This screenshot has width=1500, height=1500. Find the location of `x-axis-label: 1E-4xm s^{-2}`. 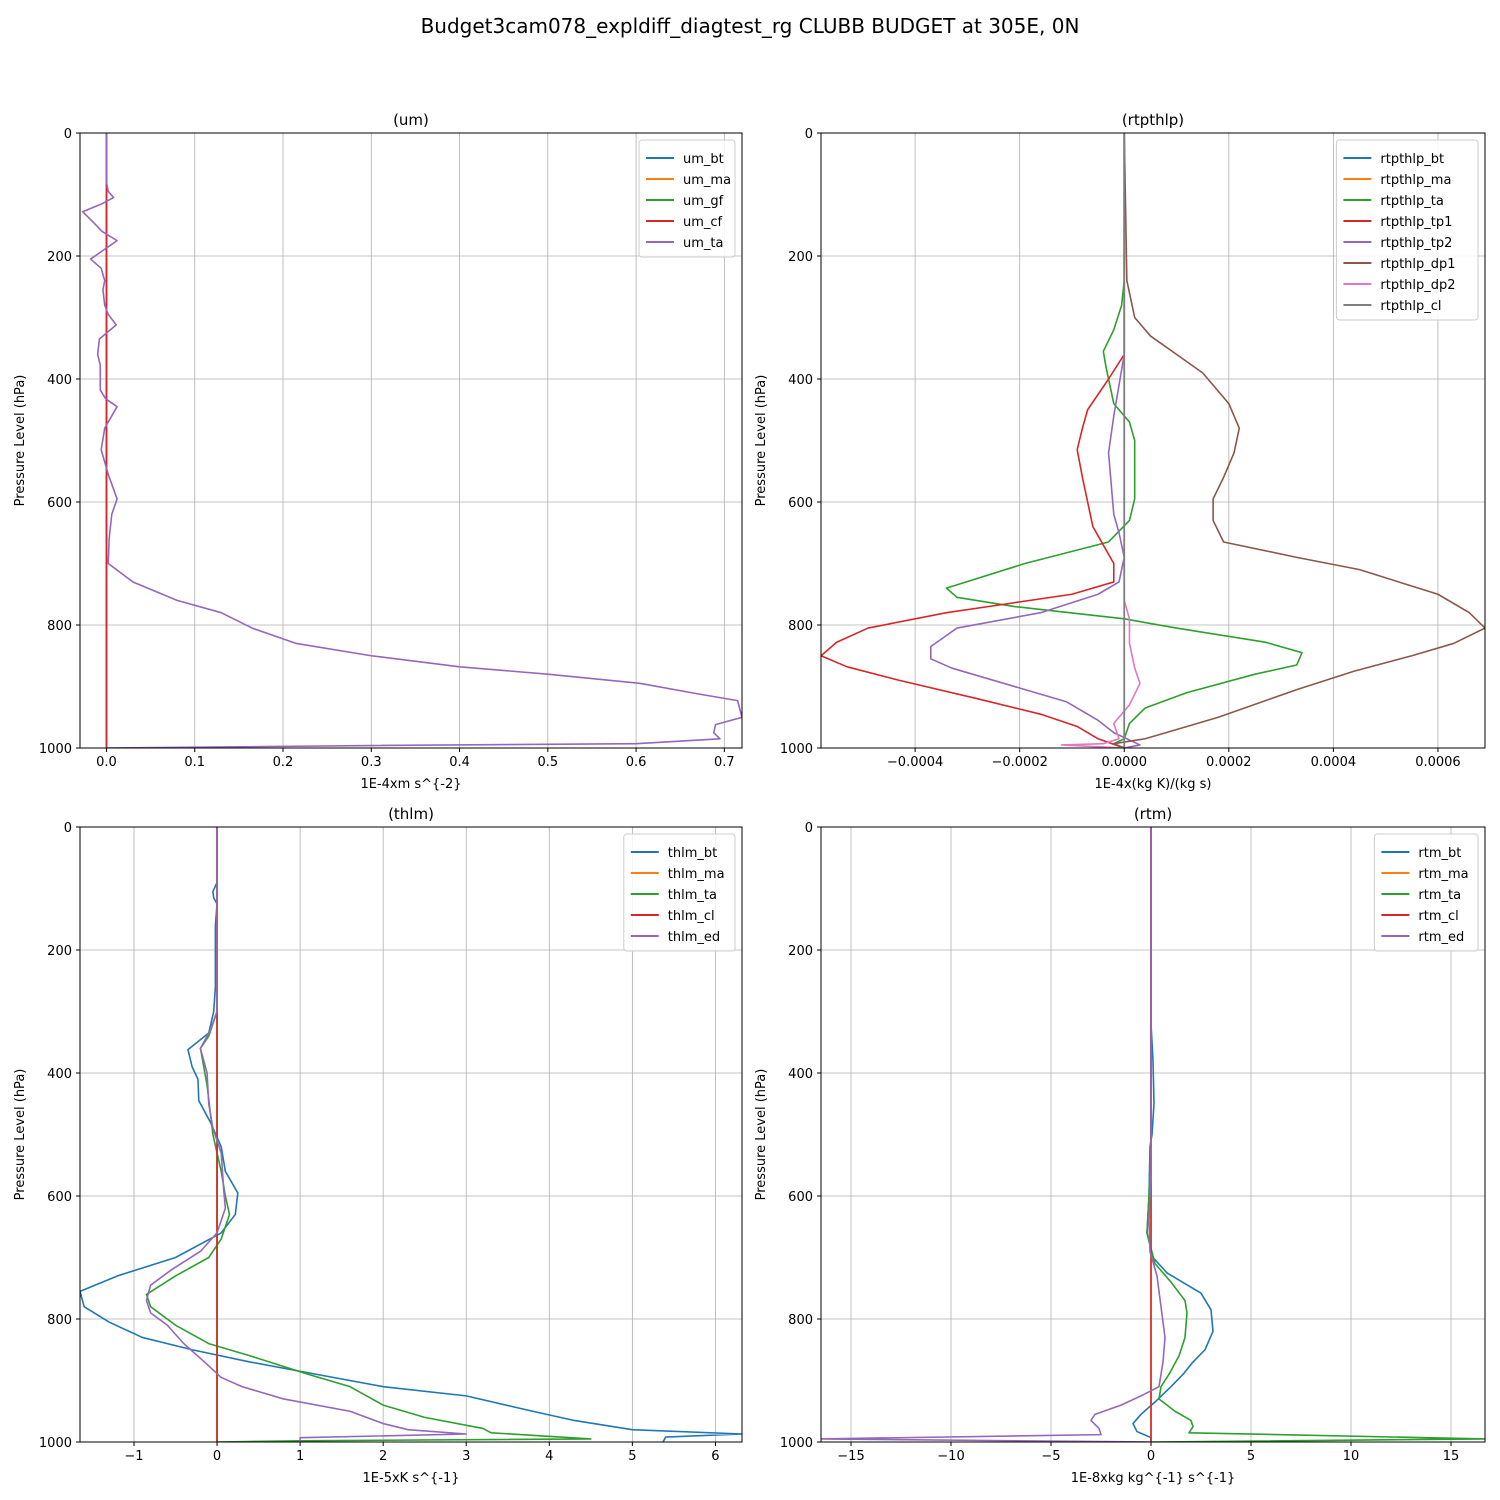

x-axis-label: 1E-4xm s^{-2} is located at coordinates (410, 784).